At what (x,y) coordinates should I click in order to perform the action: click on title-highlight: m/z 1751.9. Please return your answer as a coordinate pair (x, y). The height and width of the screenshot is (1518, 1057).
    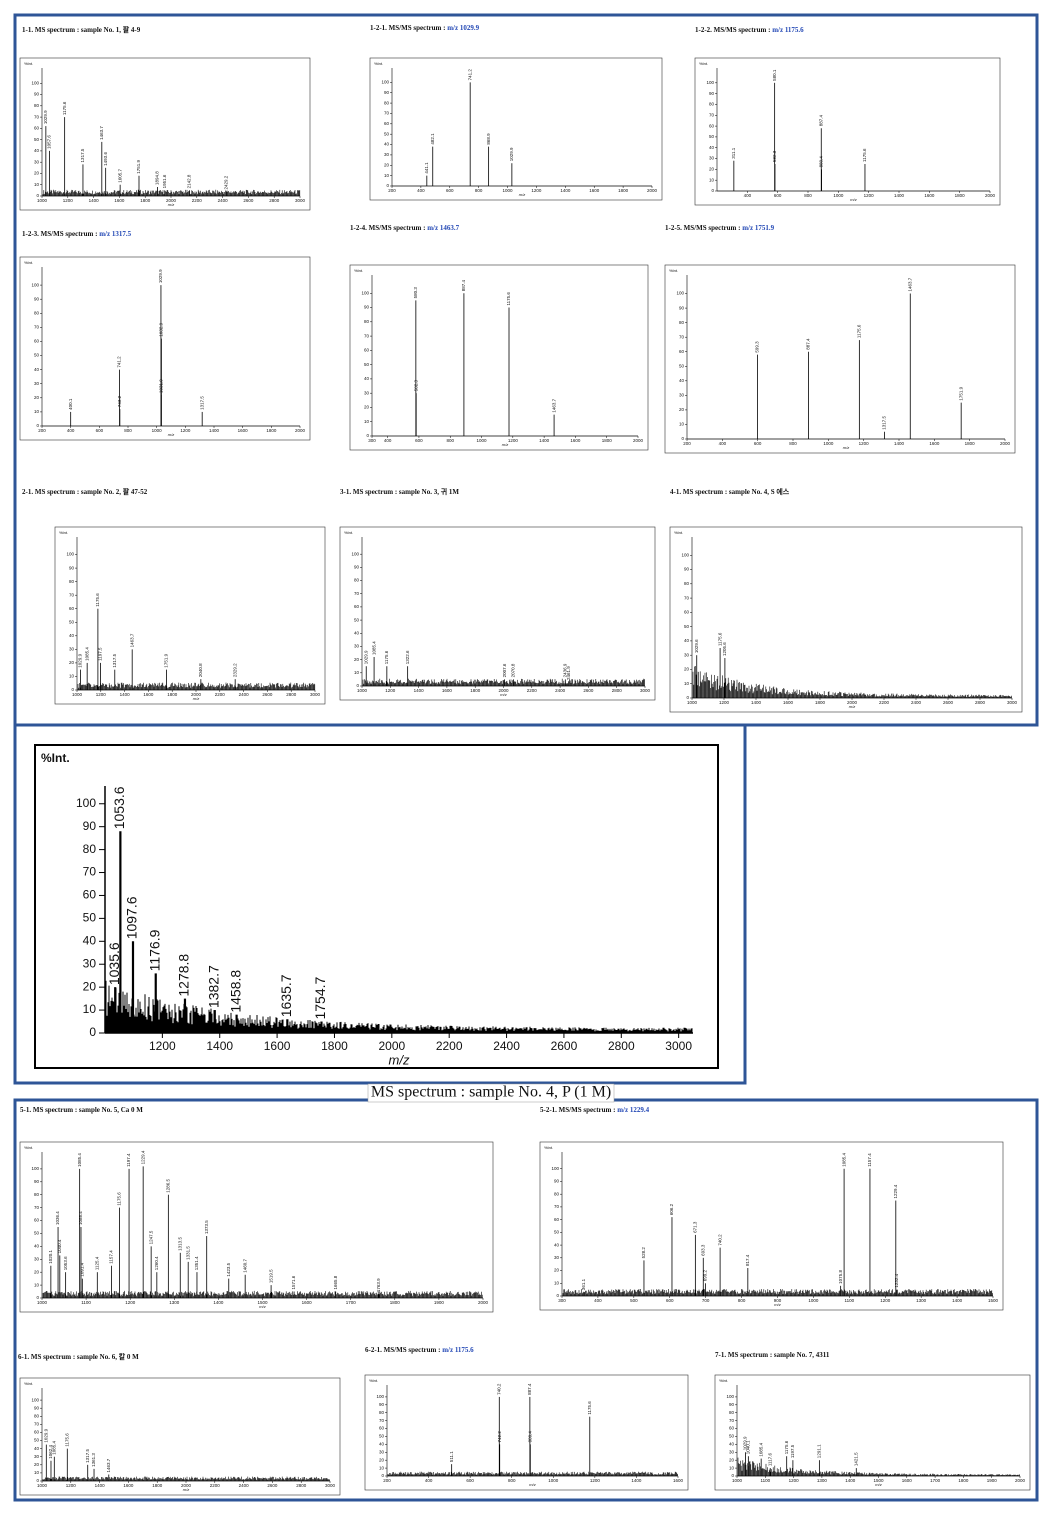
    Looking at the image, I should click on (758, 228).